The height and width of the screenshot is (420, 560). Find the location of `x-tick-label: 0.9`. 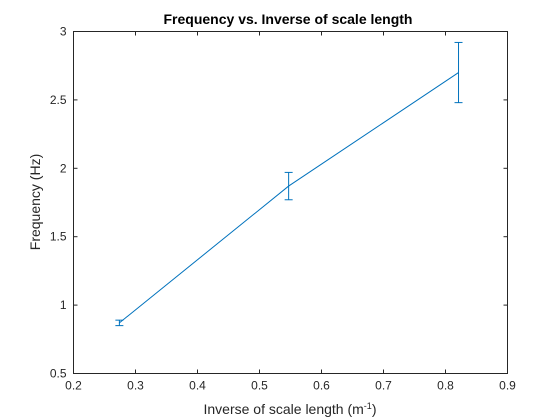

x-tick-label: 0.9 is located at coordinates (507, 386).